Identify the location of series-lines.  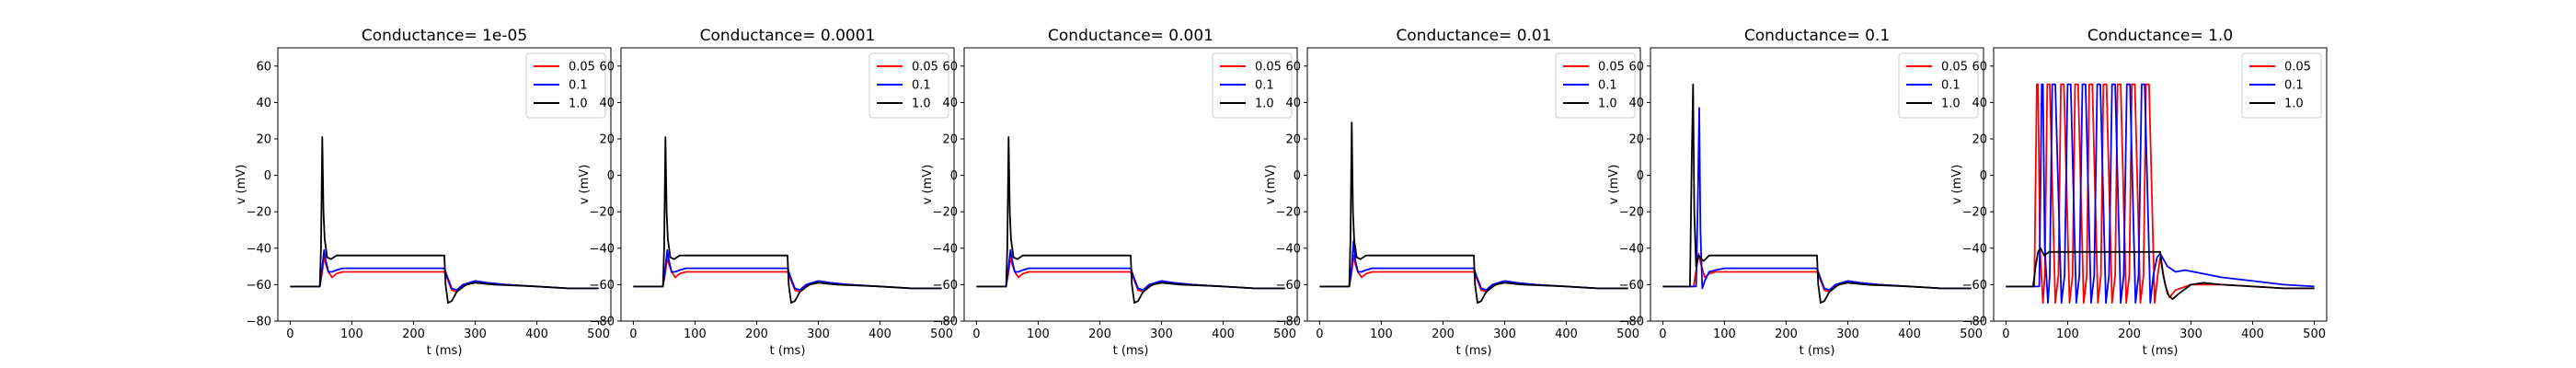
(1817, 194).